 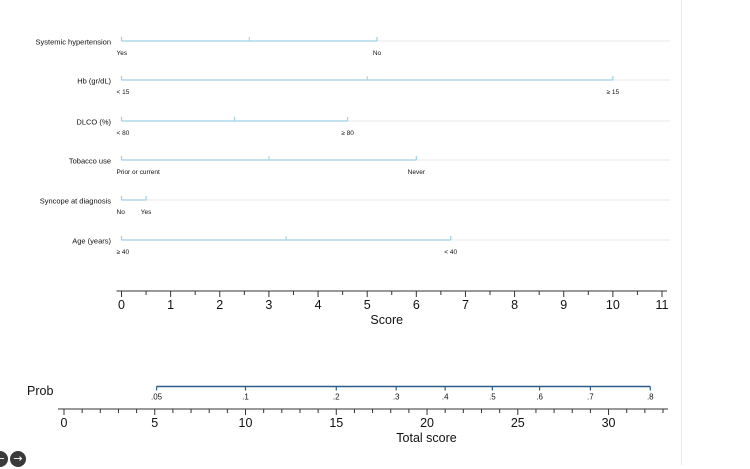 I want to click on pane-divider, so click(x=681, y=232).